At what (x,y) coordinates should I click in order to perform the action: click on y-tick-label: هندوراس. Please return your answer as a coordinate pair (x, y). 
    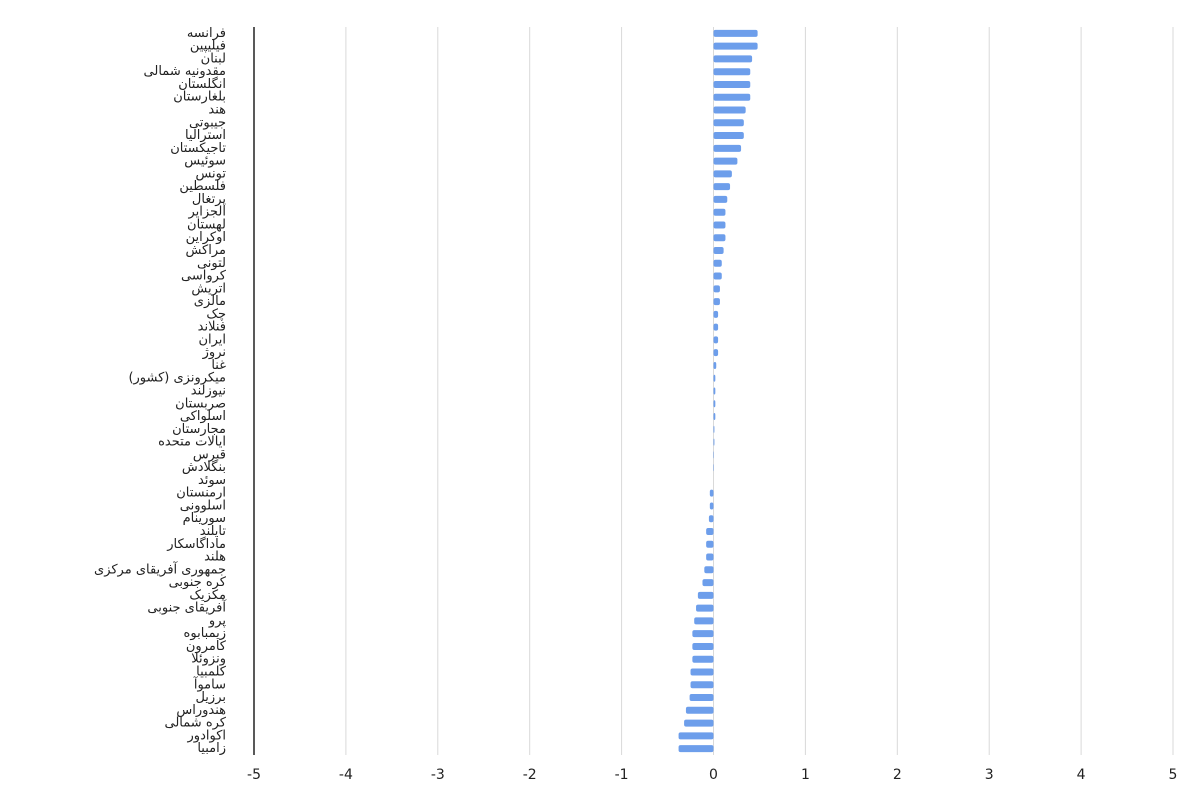
    Looking at the image, I should click on (201, 710).